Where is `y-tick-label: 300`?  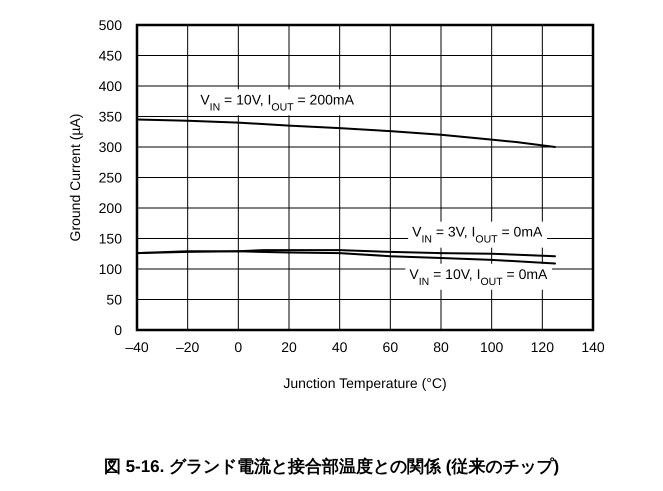
y-tick-label: 300 is located at coordinates (110, 147).